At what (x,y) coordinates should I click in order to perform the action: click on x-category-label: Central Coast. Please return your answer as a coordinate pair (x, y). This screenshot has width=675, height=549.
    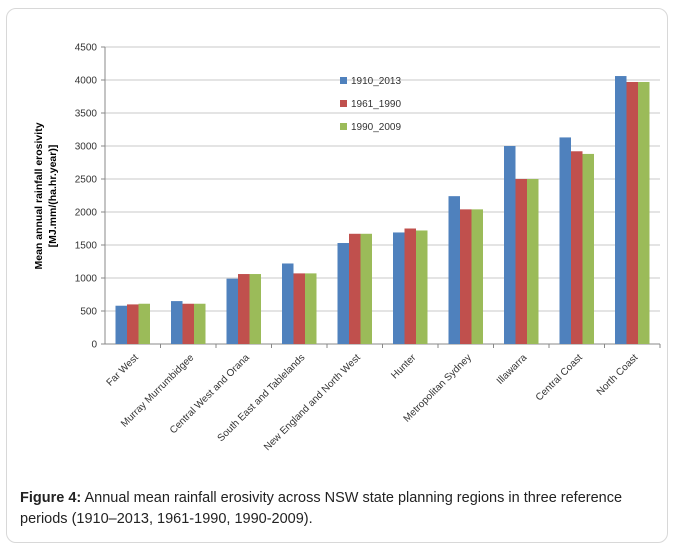
    Looking at the image, I should click on (559, 377).